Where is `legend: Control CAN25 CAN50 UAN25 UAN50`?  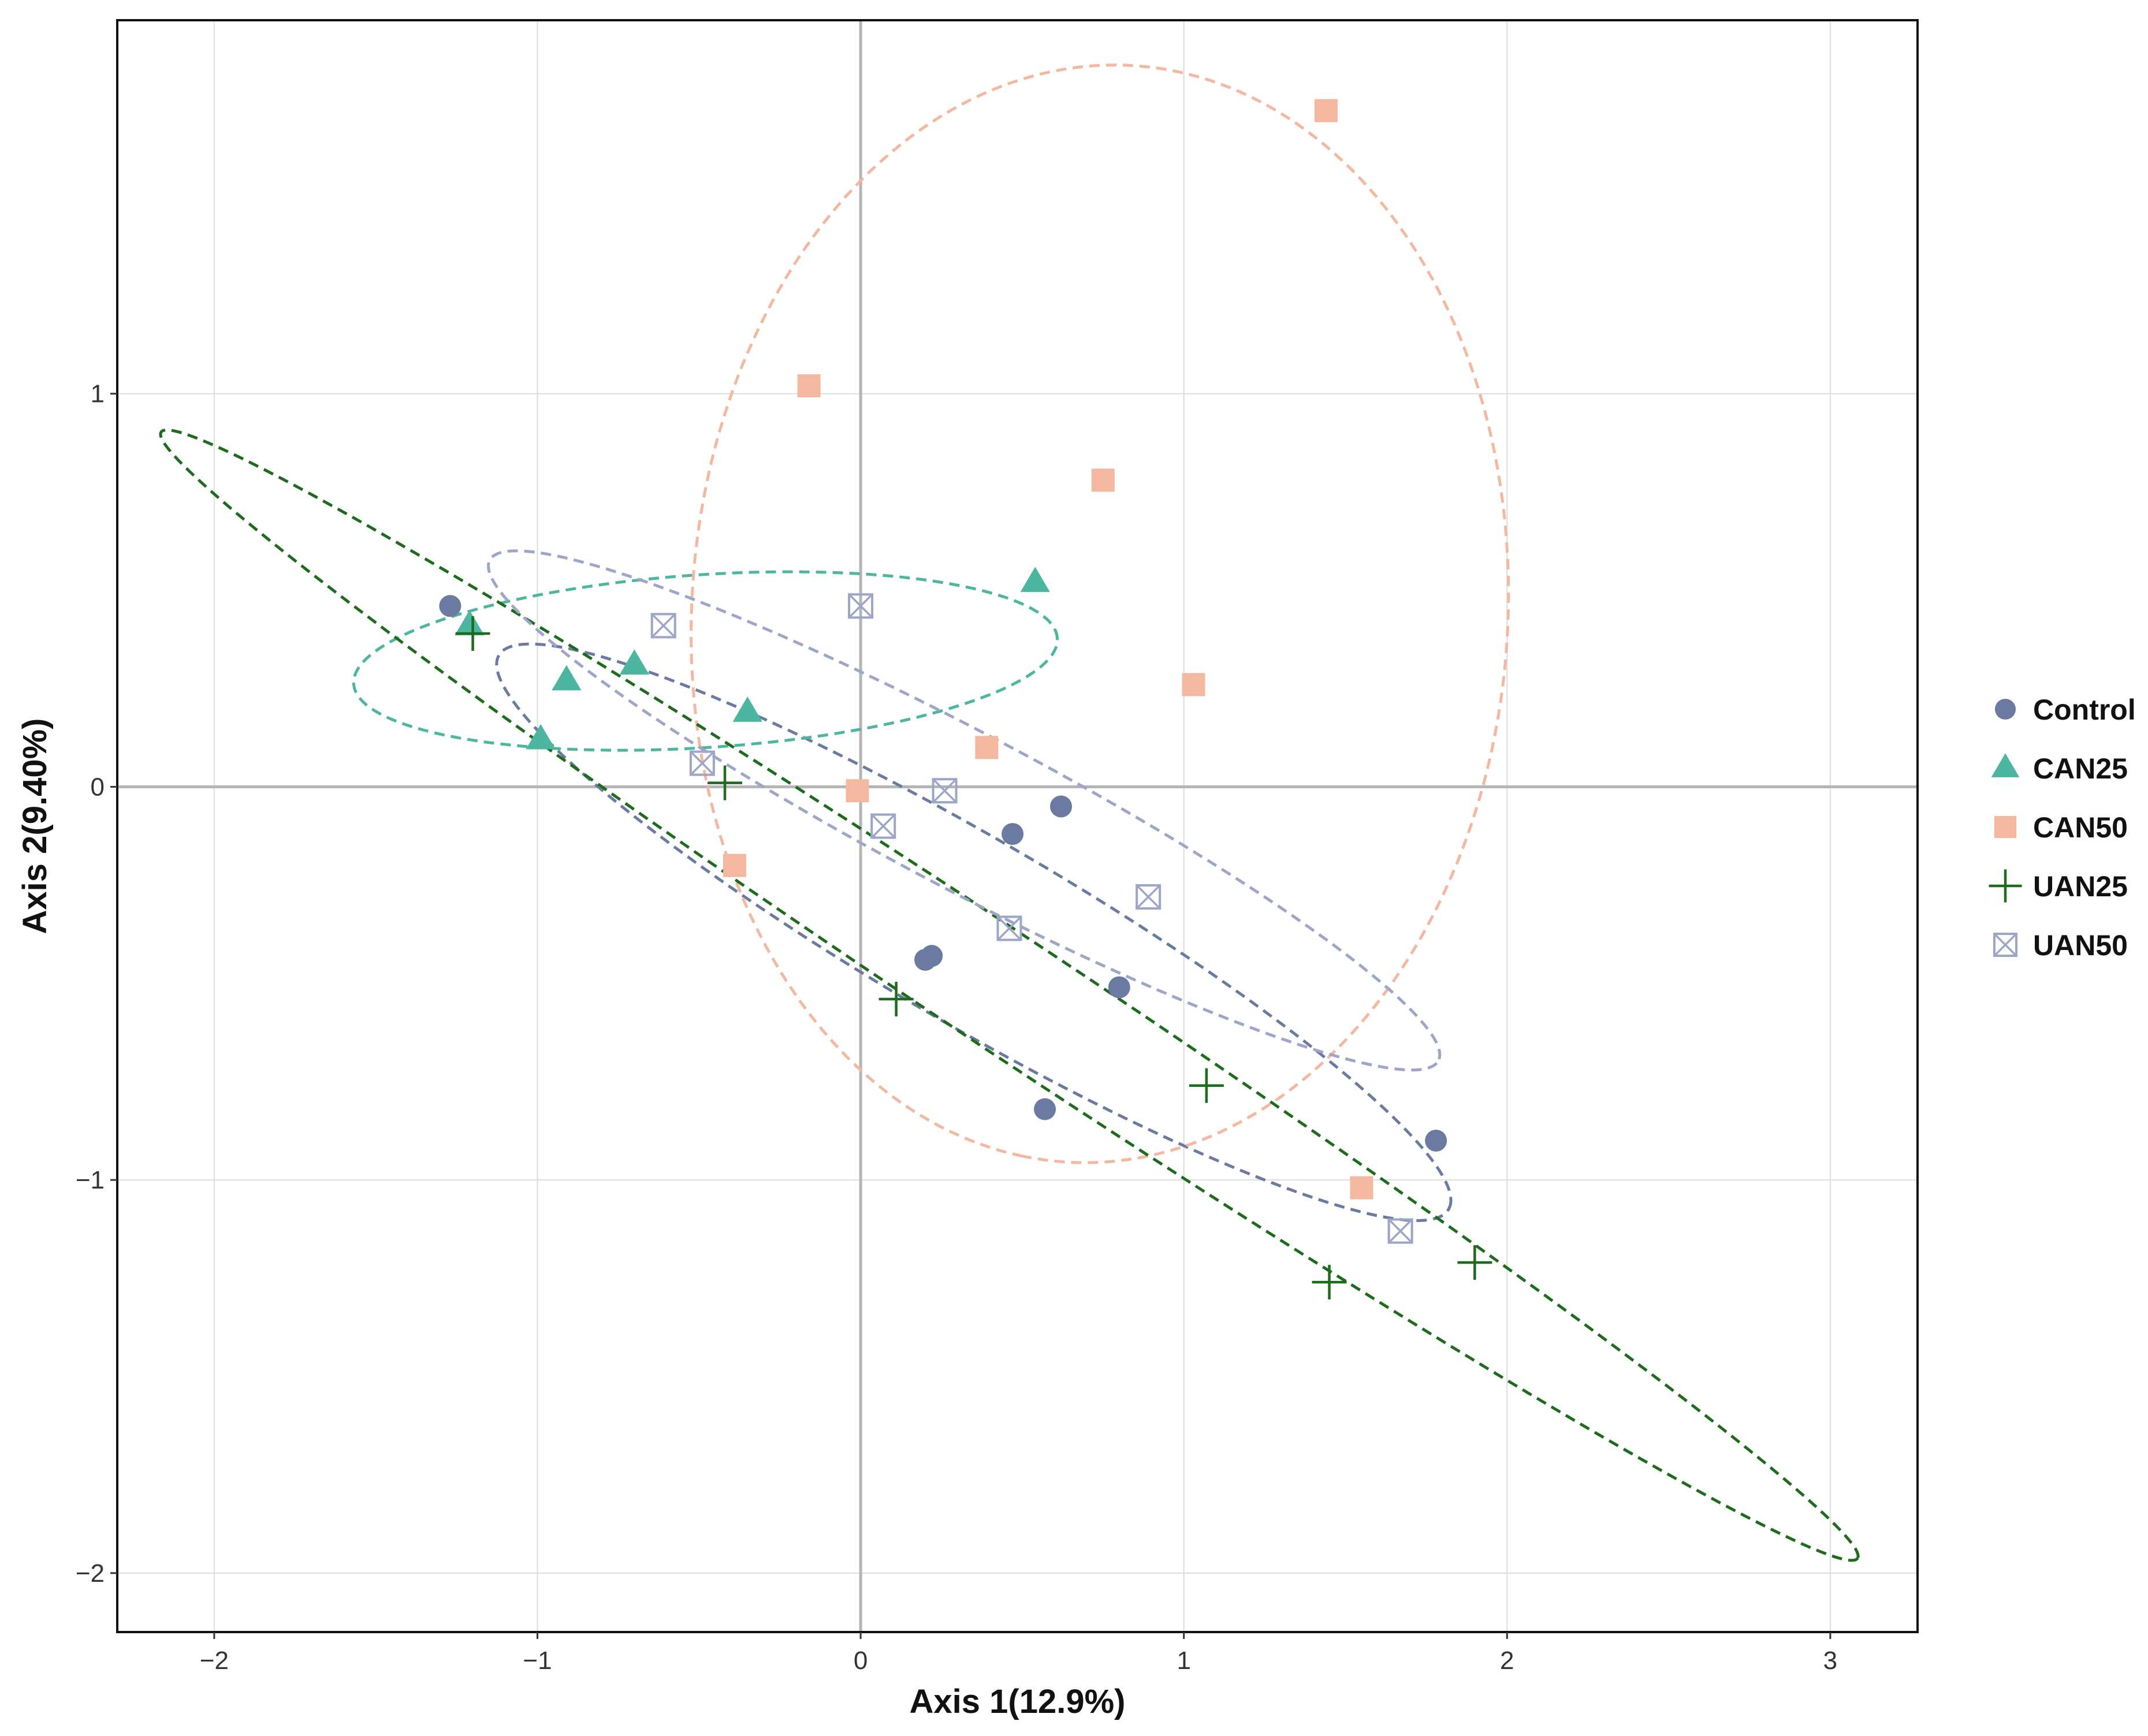
legend: Control CAN25 CAN50 UAN25 UAN50 is located at coordinates (2062, 828).